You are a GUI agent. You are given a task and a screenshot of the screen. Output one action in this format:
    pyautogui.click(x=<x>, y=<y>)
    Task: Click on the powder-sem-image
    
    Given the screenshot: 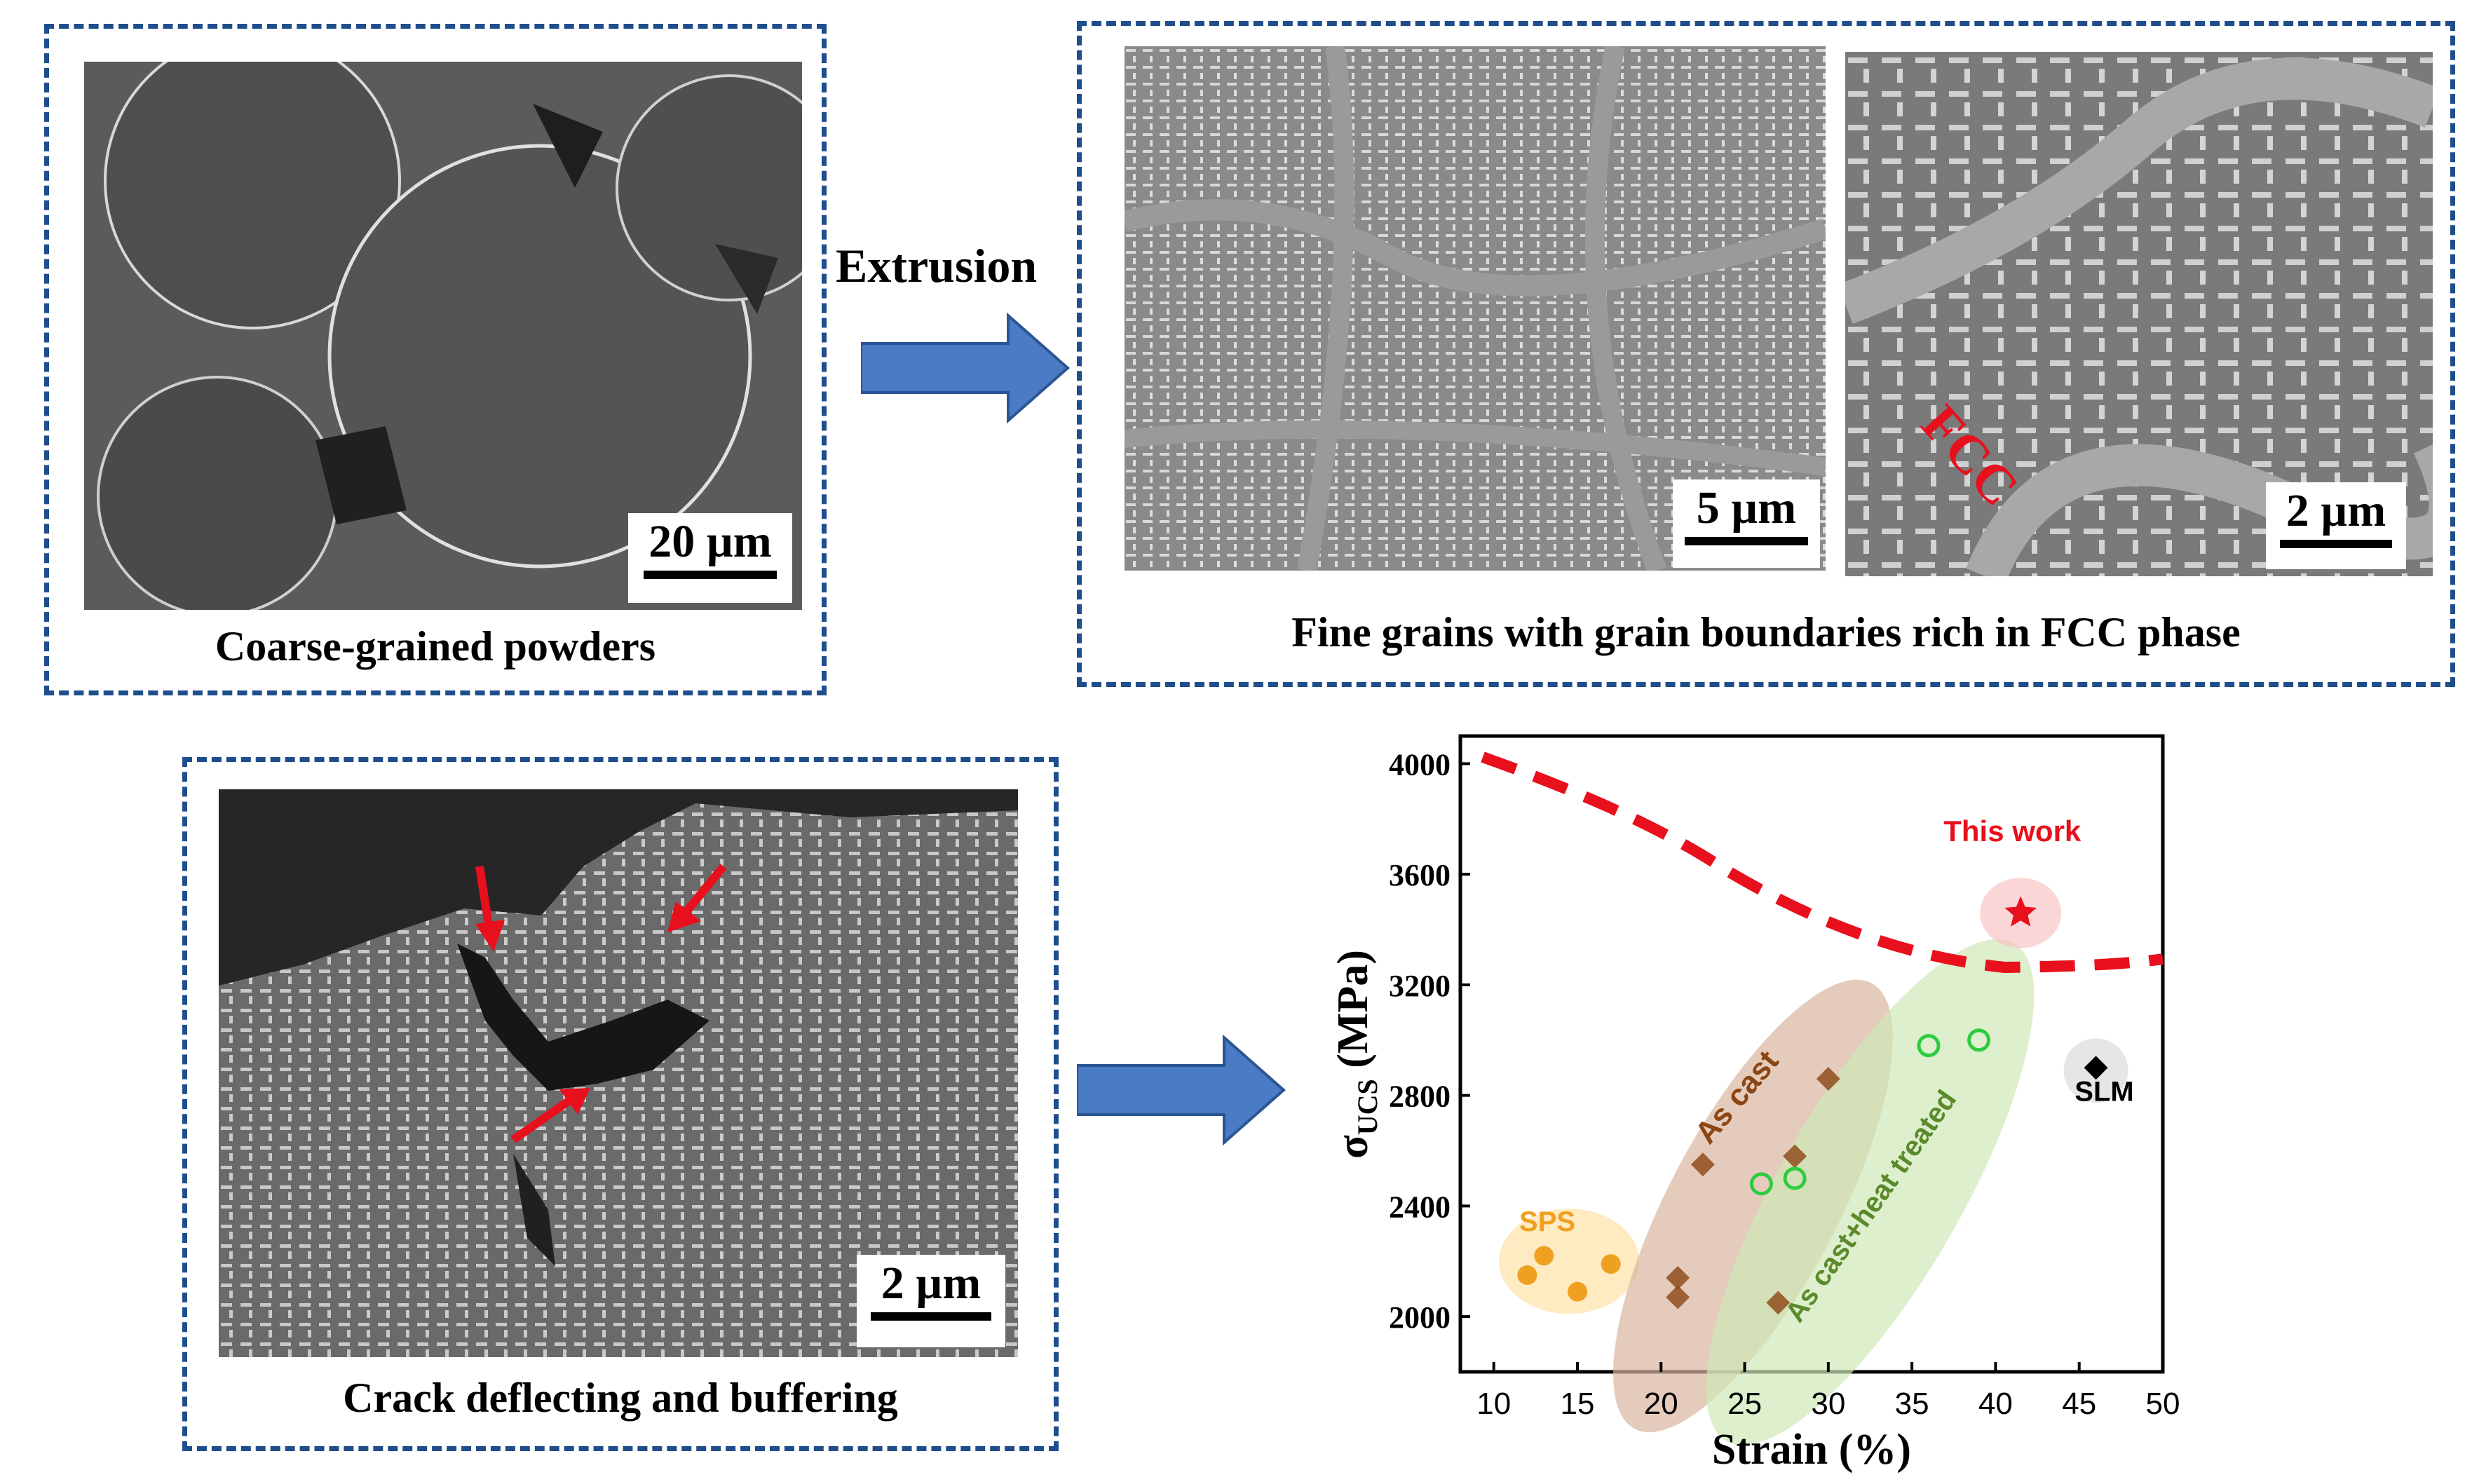 What is the action you would take?
    pyautogui.click(x=443, y=336)
    